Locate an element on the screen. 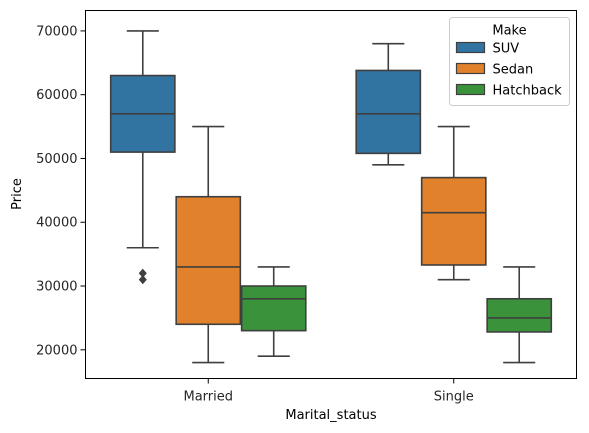  legend-swatch-suv is located at coordinates (470, 47).